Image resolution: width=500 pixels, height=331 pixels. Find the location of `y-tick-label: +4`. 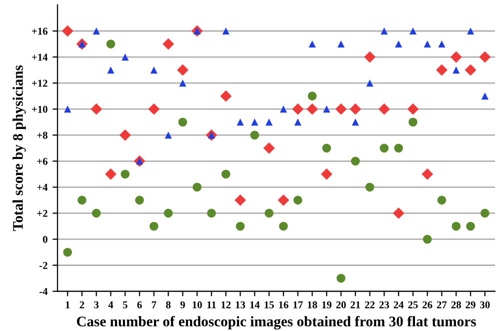

y-tick-label: +4 is located at coordinates (42, 187).